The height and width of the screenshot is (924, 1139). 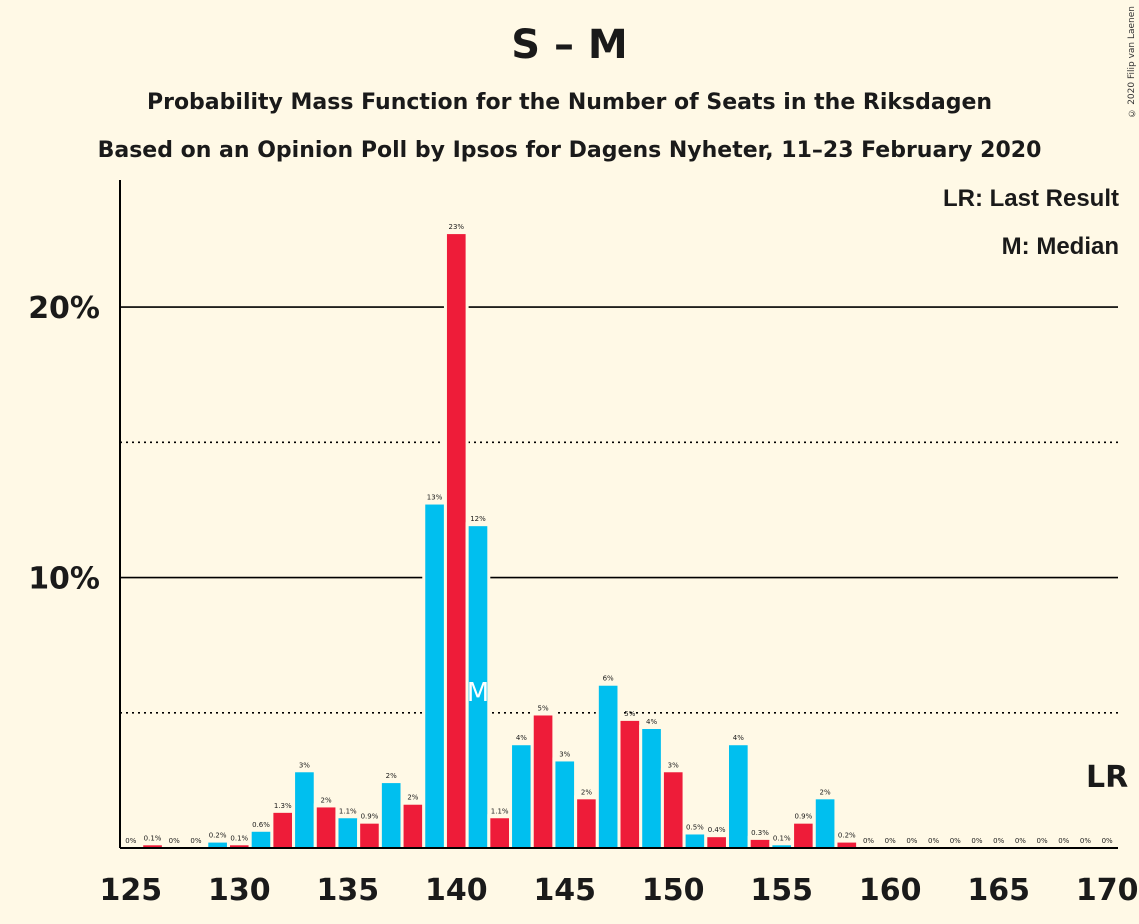 I want to click on x-tick-label: 130, so click(x=239, y=890).